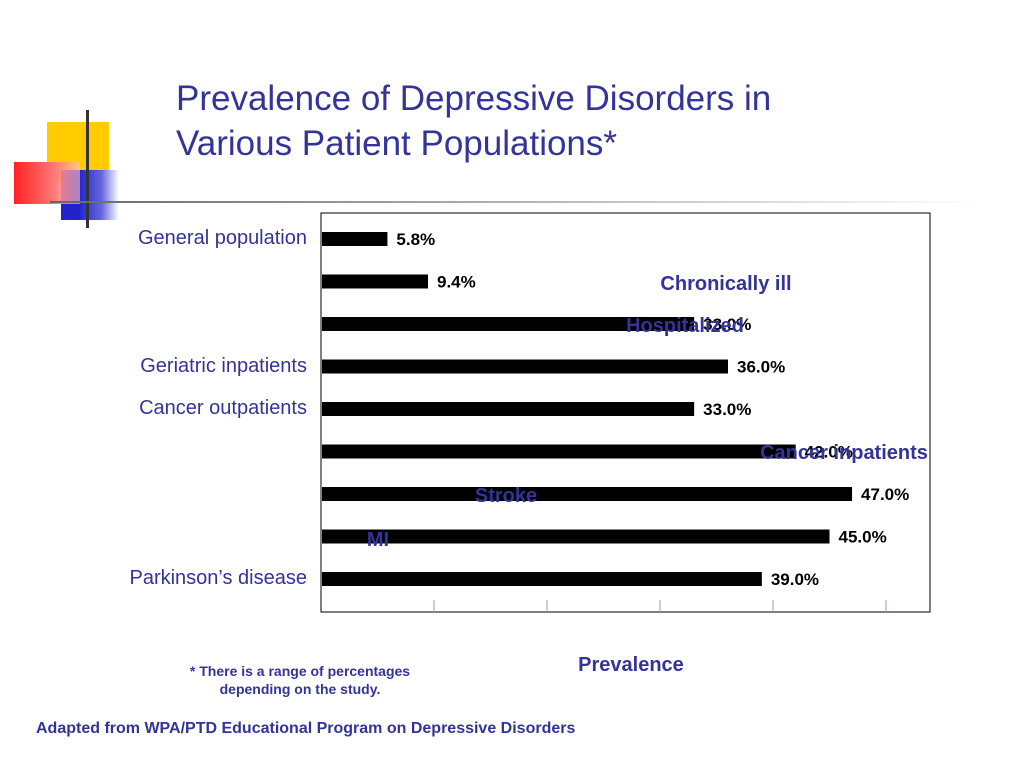  What do you see at coordinates (829, 452) in the screenshot?
I see `bar-value-label: 42.0%` at bounding box center [829, 452].